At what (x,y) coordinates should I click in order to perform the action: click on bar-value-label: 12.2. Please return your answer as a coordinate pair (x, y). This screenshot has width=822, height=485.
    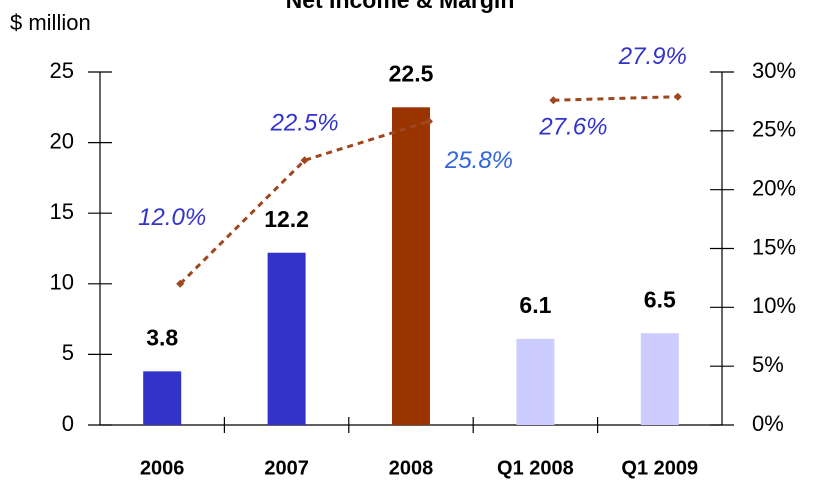
    Looking at the image, I should click on (286, 219).